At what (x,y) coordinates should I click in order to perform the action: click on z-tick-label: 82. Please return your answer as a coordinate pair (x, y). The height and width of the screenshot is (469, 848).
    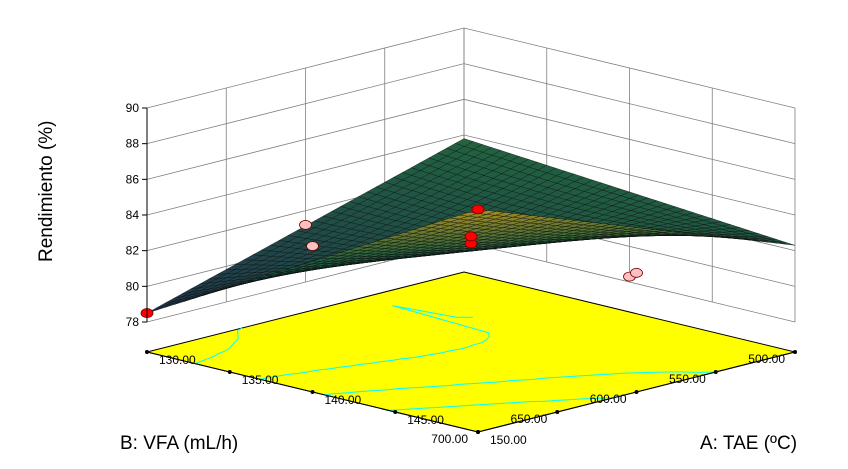
    Looking at the image, I should click on (133, 251).